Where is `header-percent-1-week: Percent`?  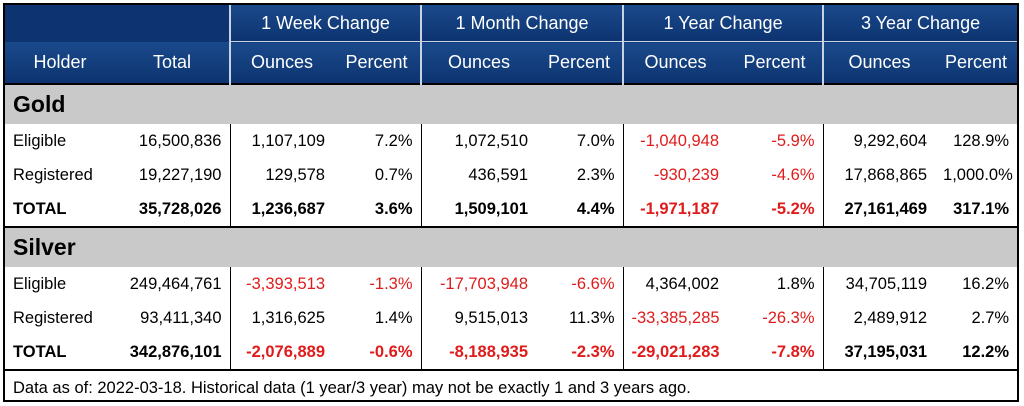 header-percent-1-week: Percent is located at coordinates (377, 62).